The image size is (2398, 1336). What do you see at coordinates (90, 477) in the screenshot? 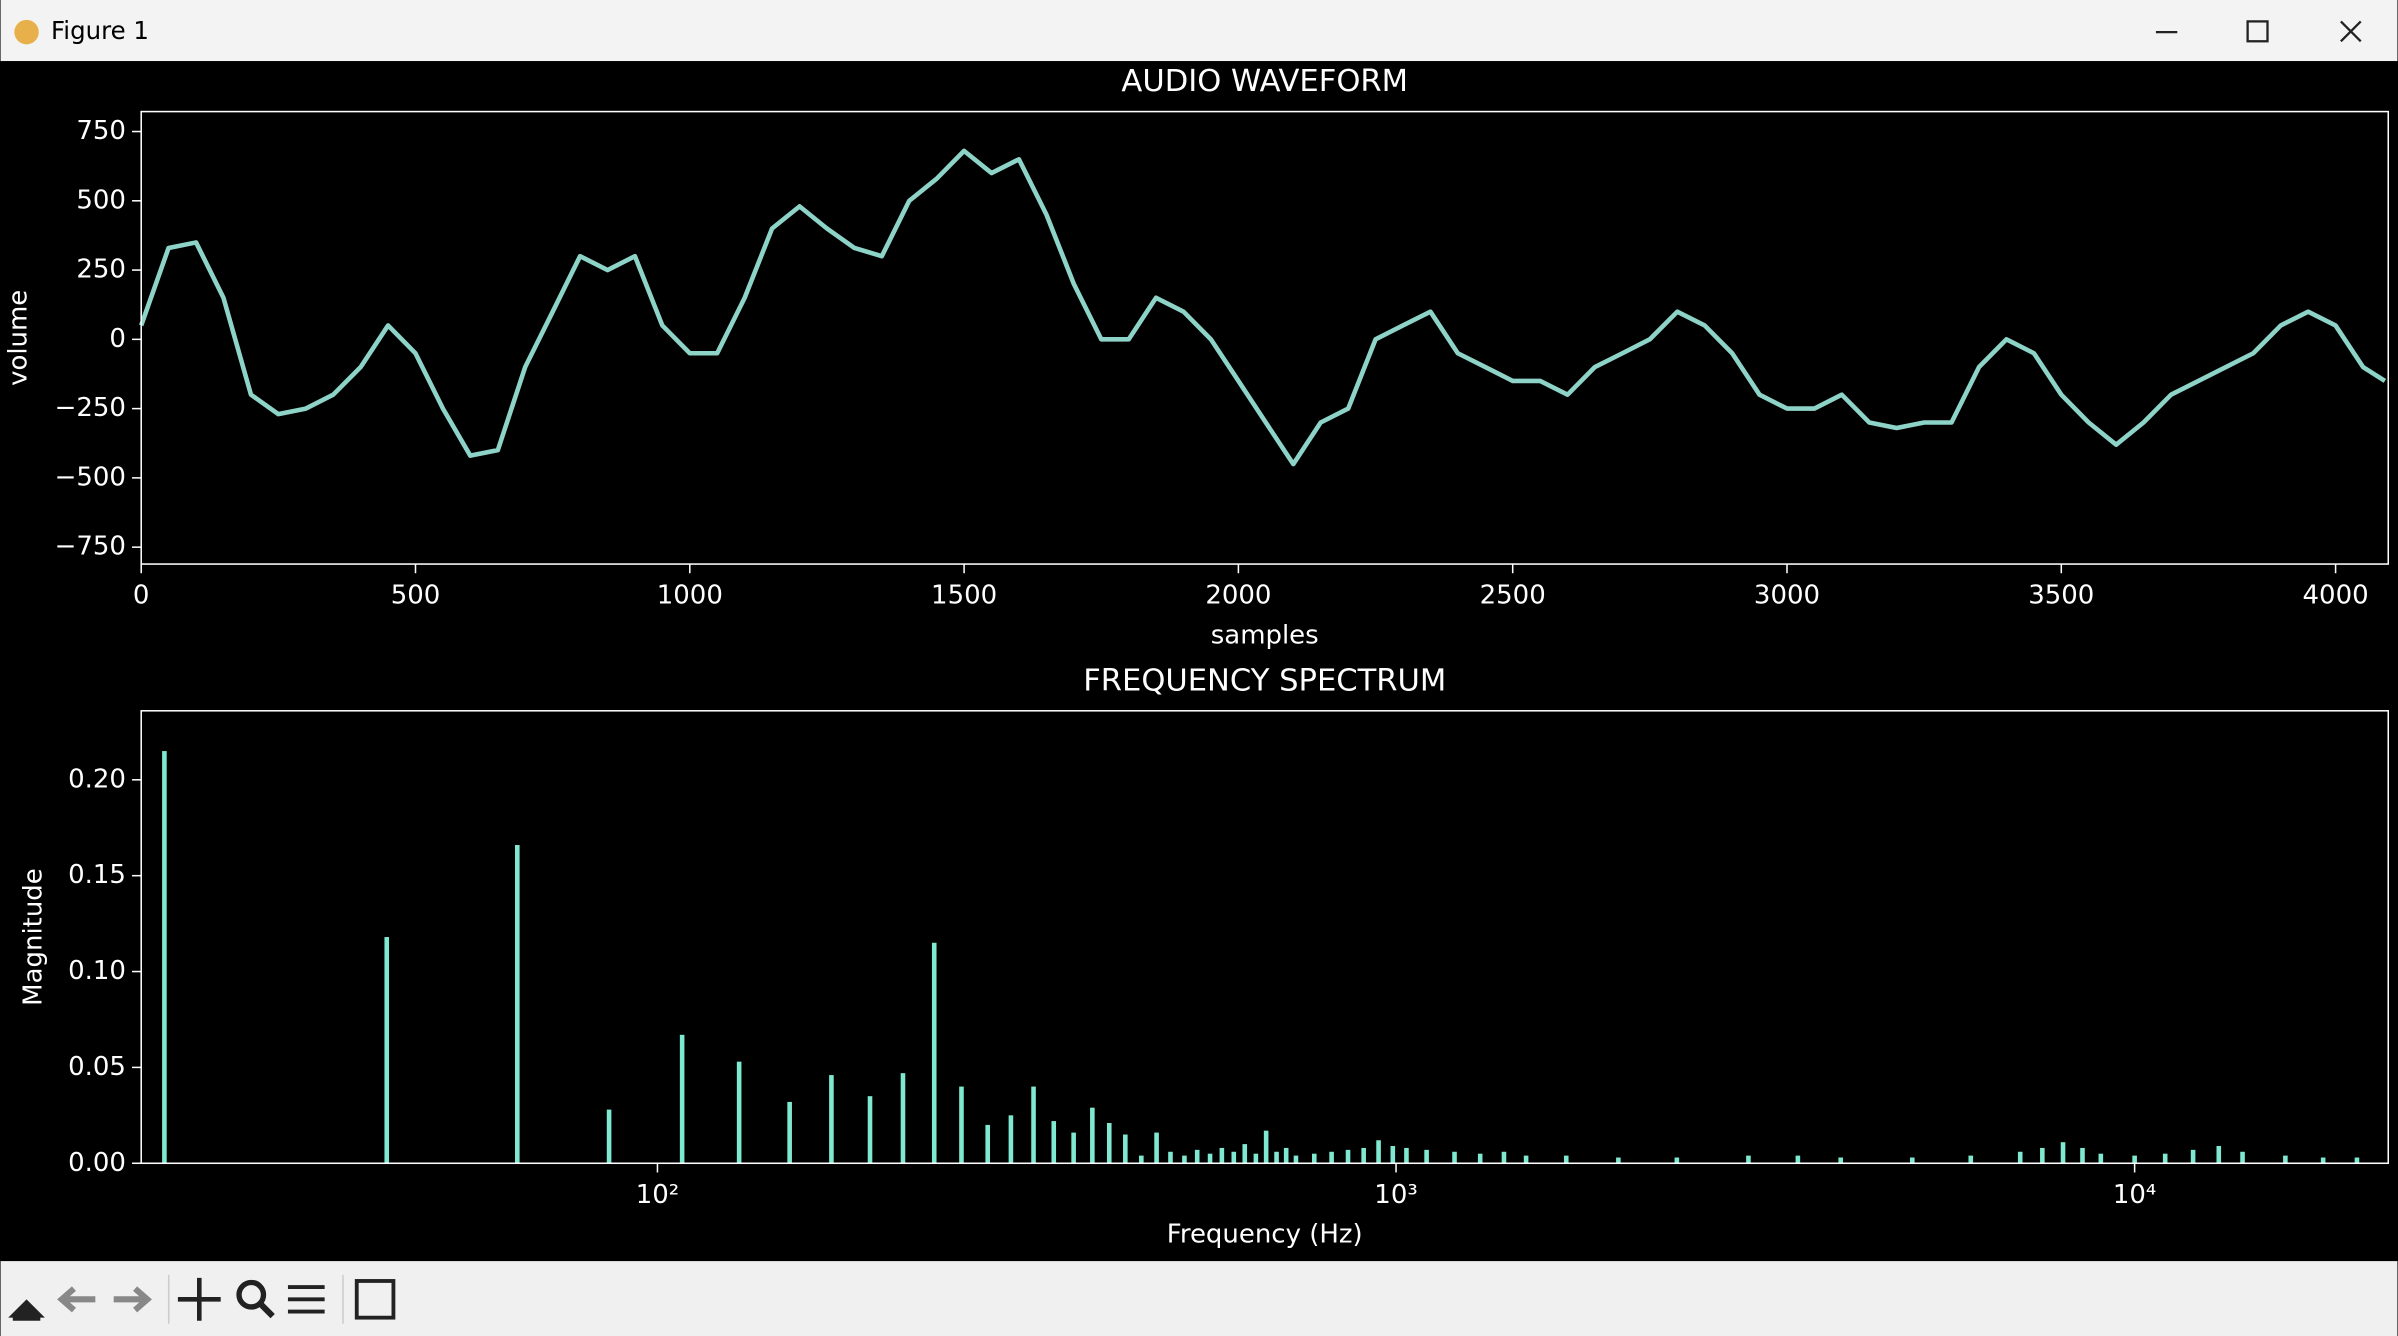
I see `y-tick-label: −500` at bounding box center [90, 477].